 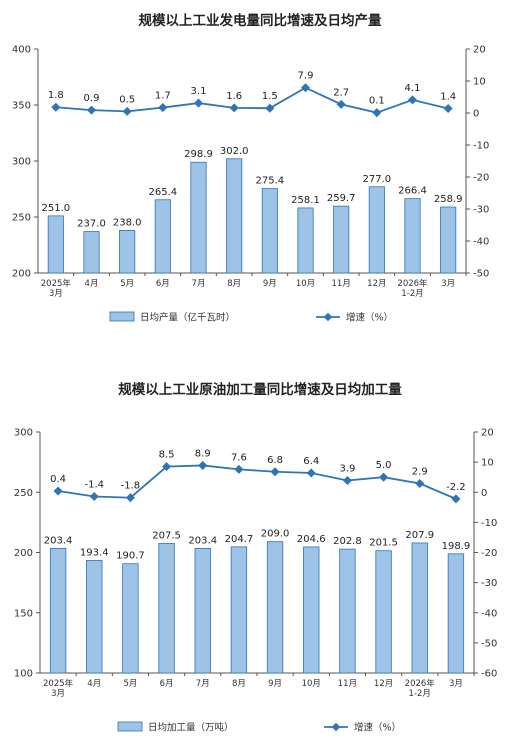 I want to click on chart-1-line-label: 7.9, so click(x=306, y=76).